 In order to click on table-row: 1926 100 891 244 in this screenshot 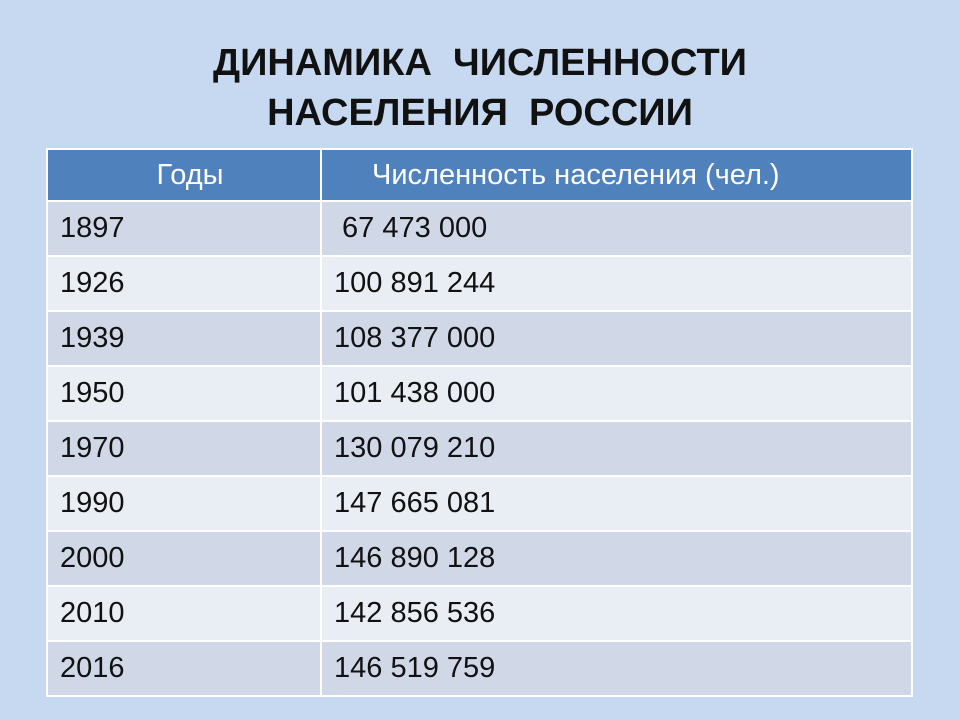, I will do `click(479, 283)`.